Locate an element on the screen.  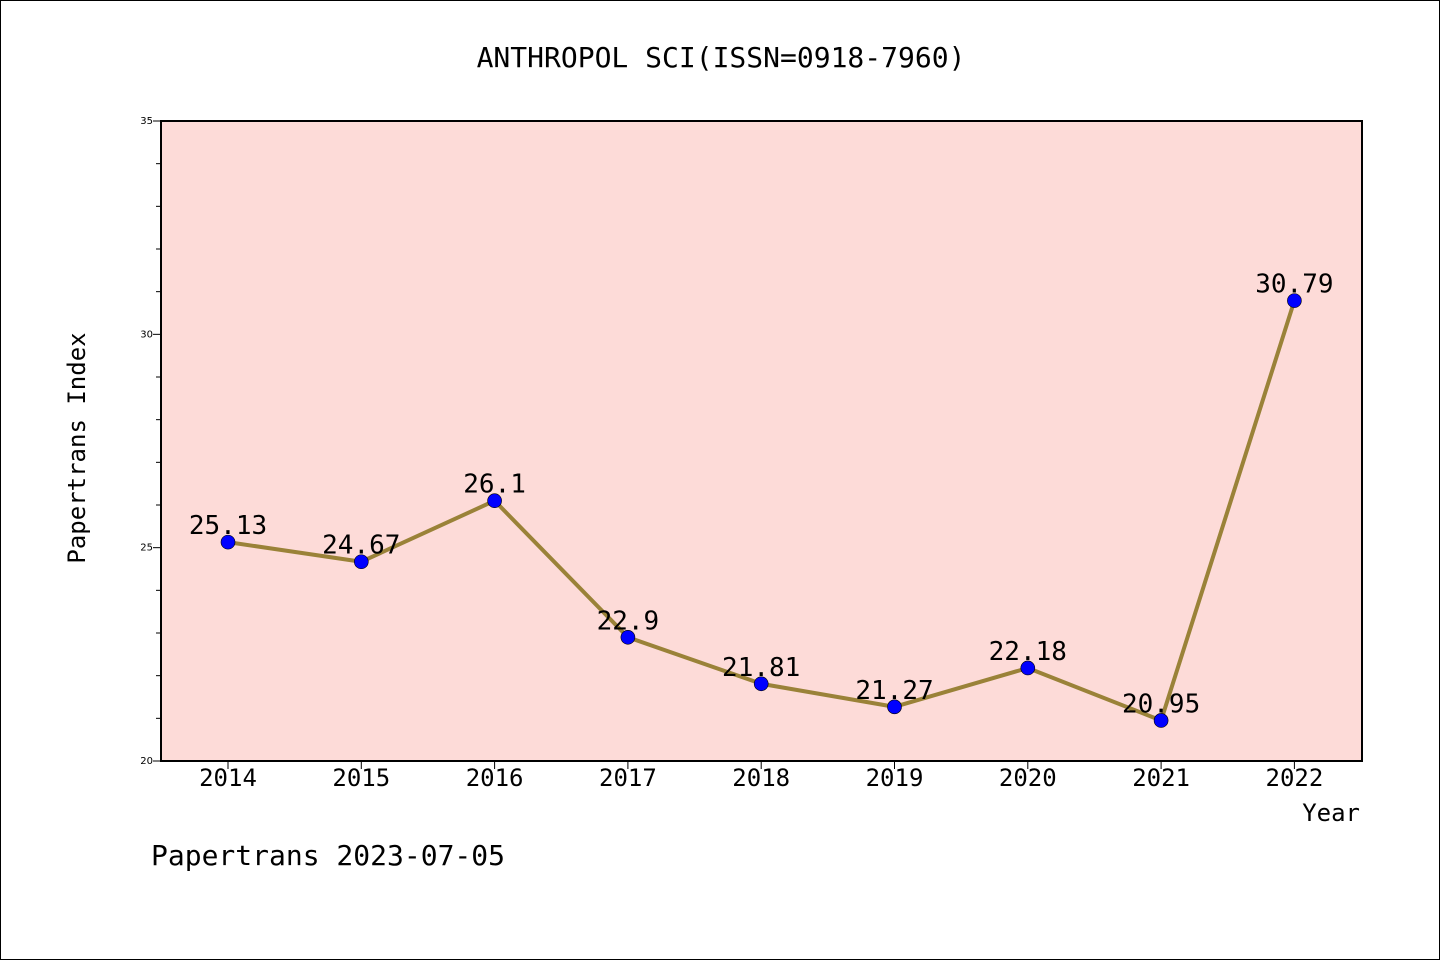
x-tick-label: 2019 is located at coordinates (895, 778).